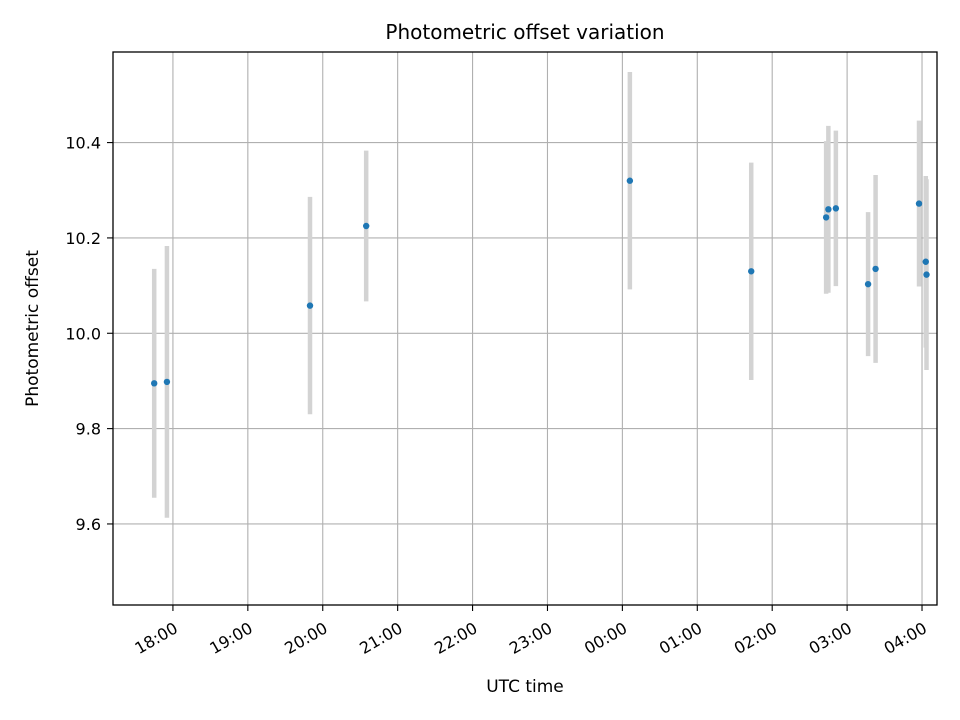 Image resolution: width=960 pixels, height=720 pixels. I want to click on x-tick-label: 18:00, so click(155, 638).